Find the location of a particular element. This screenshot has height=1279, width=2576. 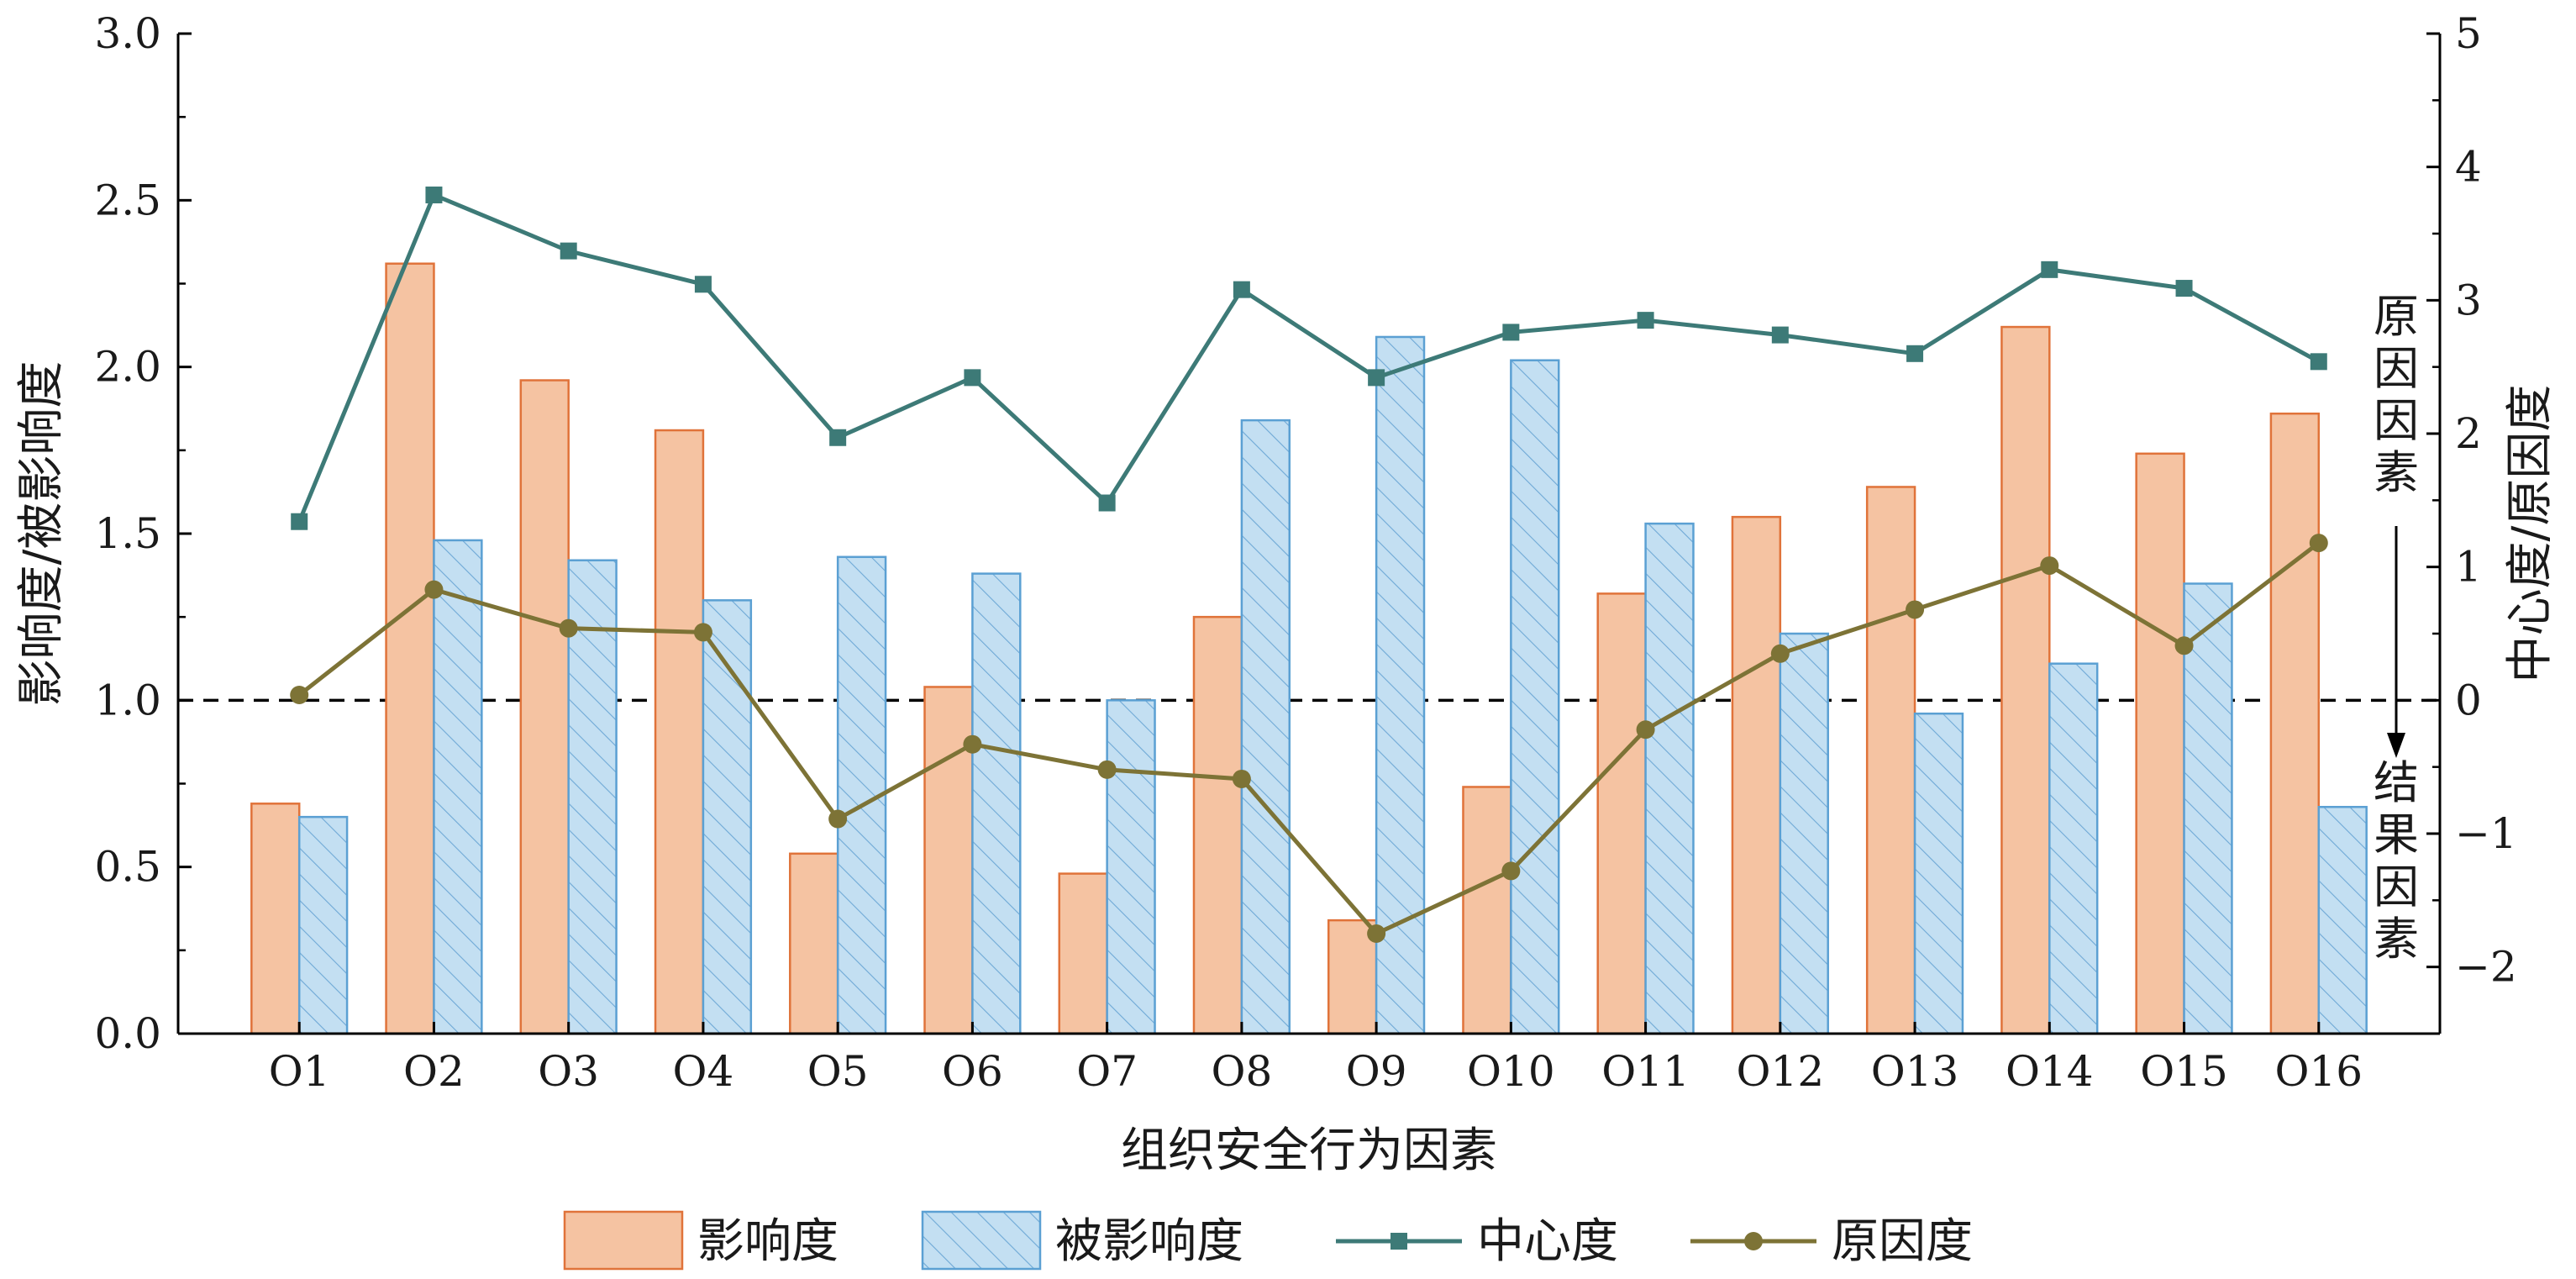

point-centrality-O15 is located at coordinates (2184, 288).